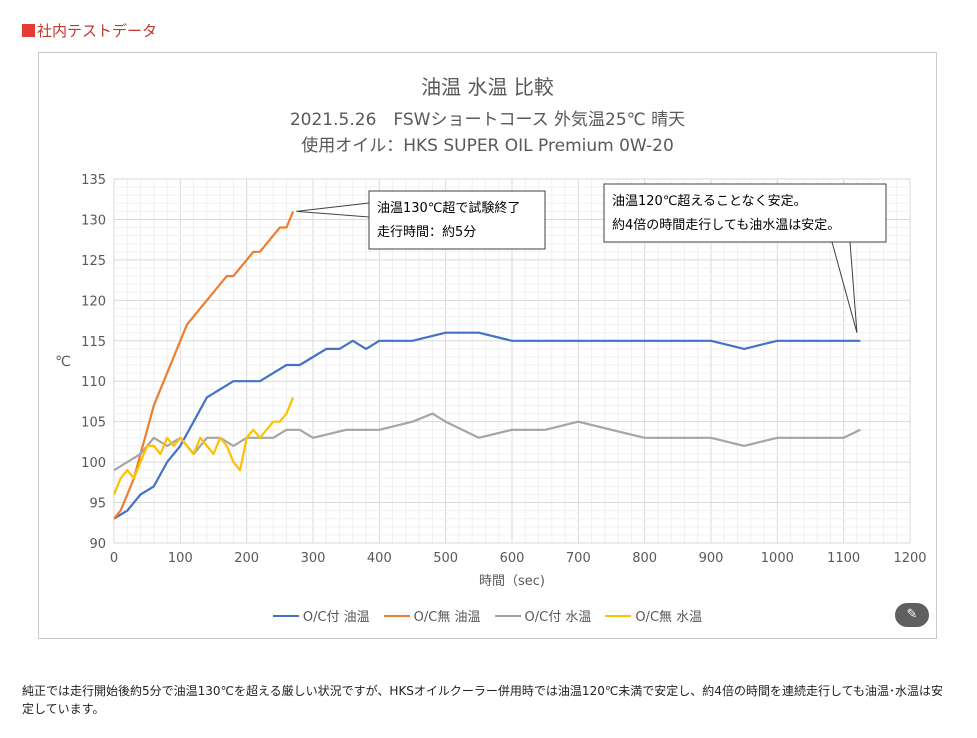  What do you see at coordinates (93, 382) in the screenshot?
I see `y-tick-label: 110` at bounding box center [93, 382].